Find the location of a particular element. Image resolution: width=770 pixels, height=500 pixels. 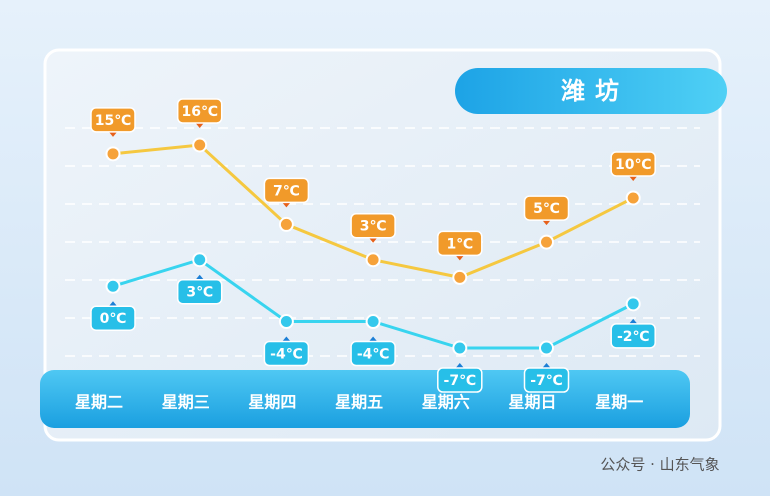

value-label: 7℃ is located at coordinates (286, 191).